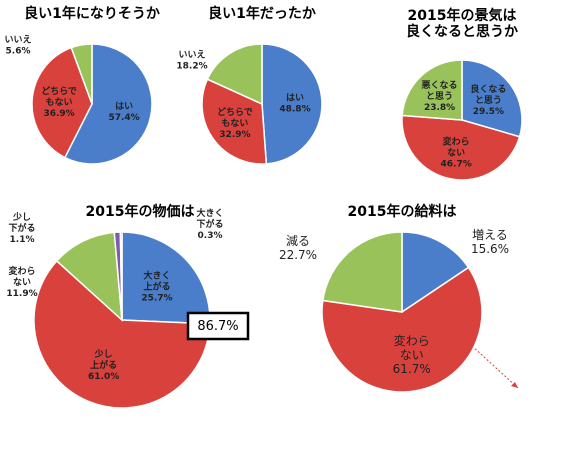  Describe the element at coordinates (210, 236) in the screenshot. I see `value-label: 0.3%` at that location.